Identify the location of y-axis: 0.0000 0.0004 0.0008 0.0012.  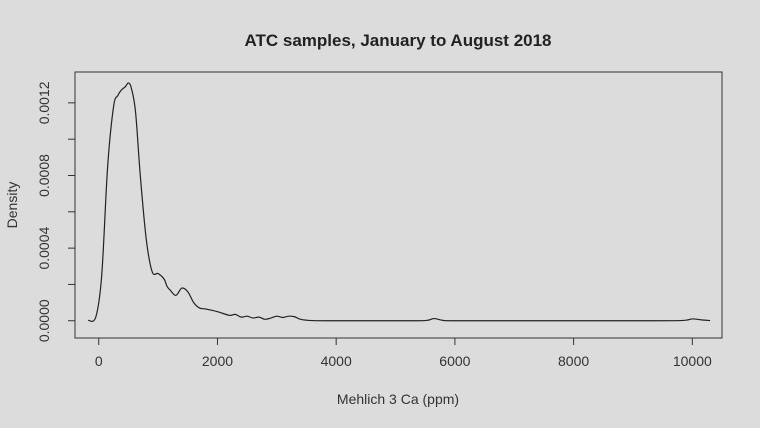
(56, 211).